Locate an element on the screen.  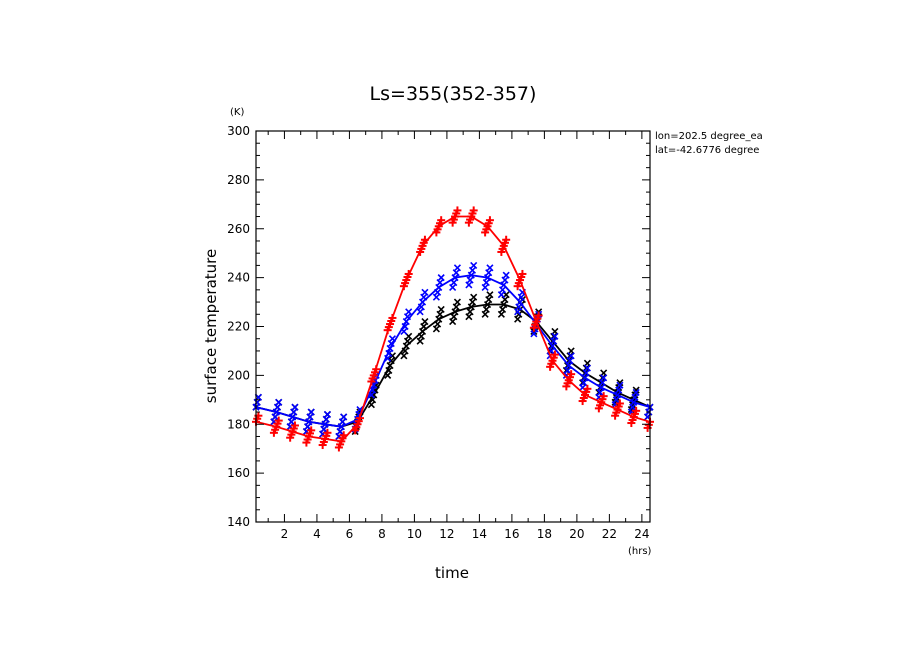
x-tick-label: 6 is located at coordinates (350, 534).